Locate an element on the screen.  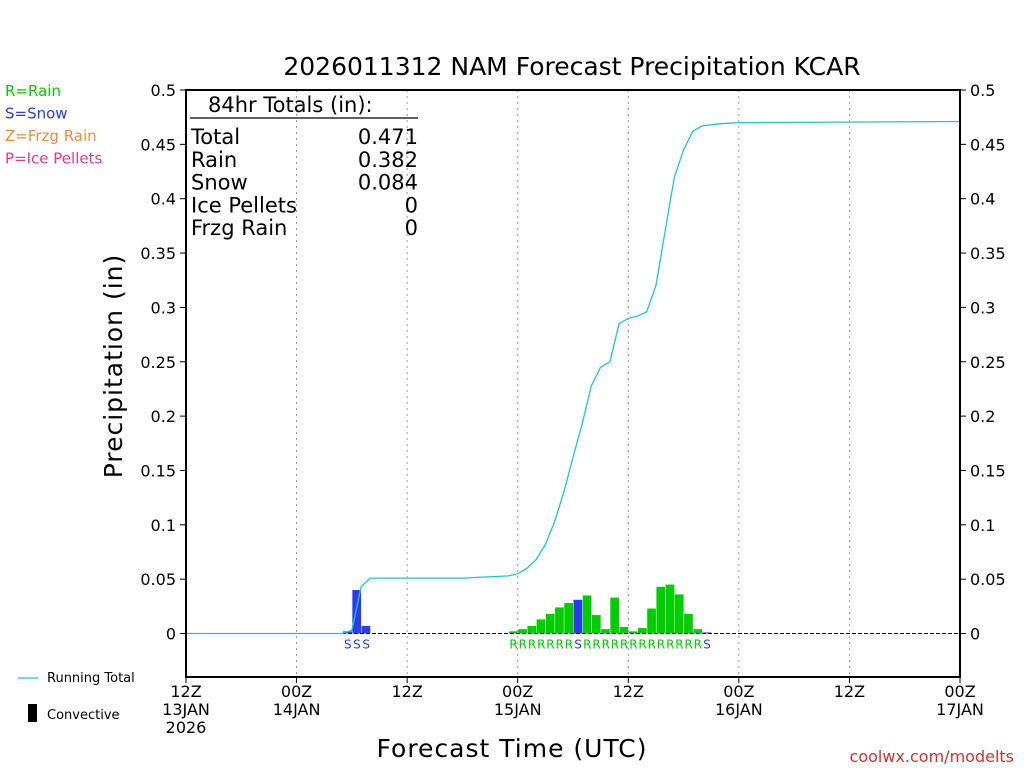
y-tick-label: 0.1 is located at coordinates (163, 525).